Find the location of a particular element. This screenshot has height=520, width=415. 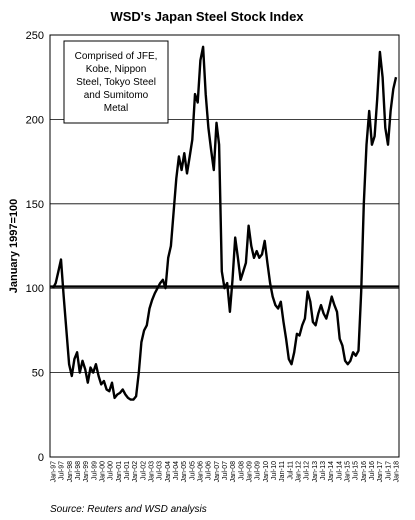

y-tick-label: 50 is located at coordinates (38, 374).